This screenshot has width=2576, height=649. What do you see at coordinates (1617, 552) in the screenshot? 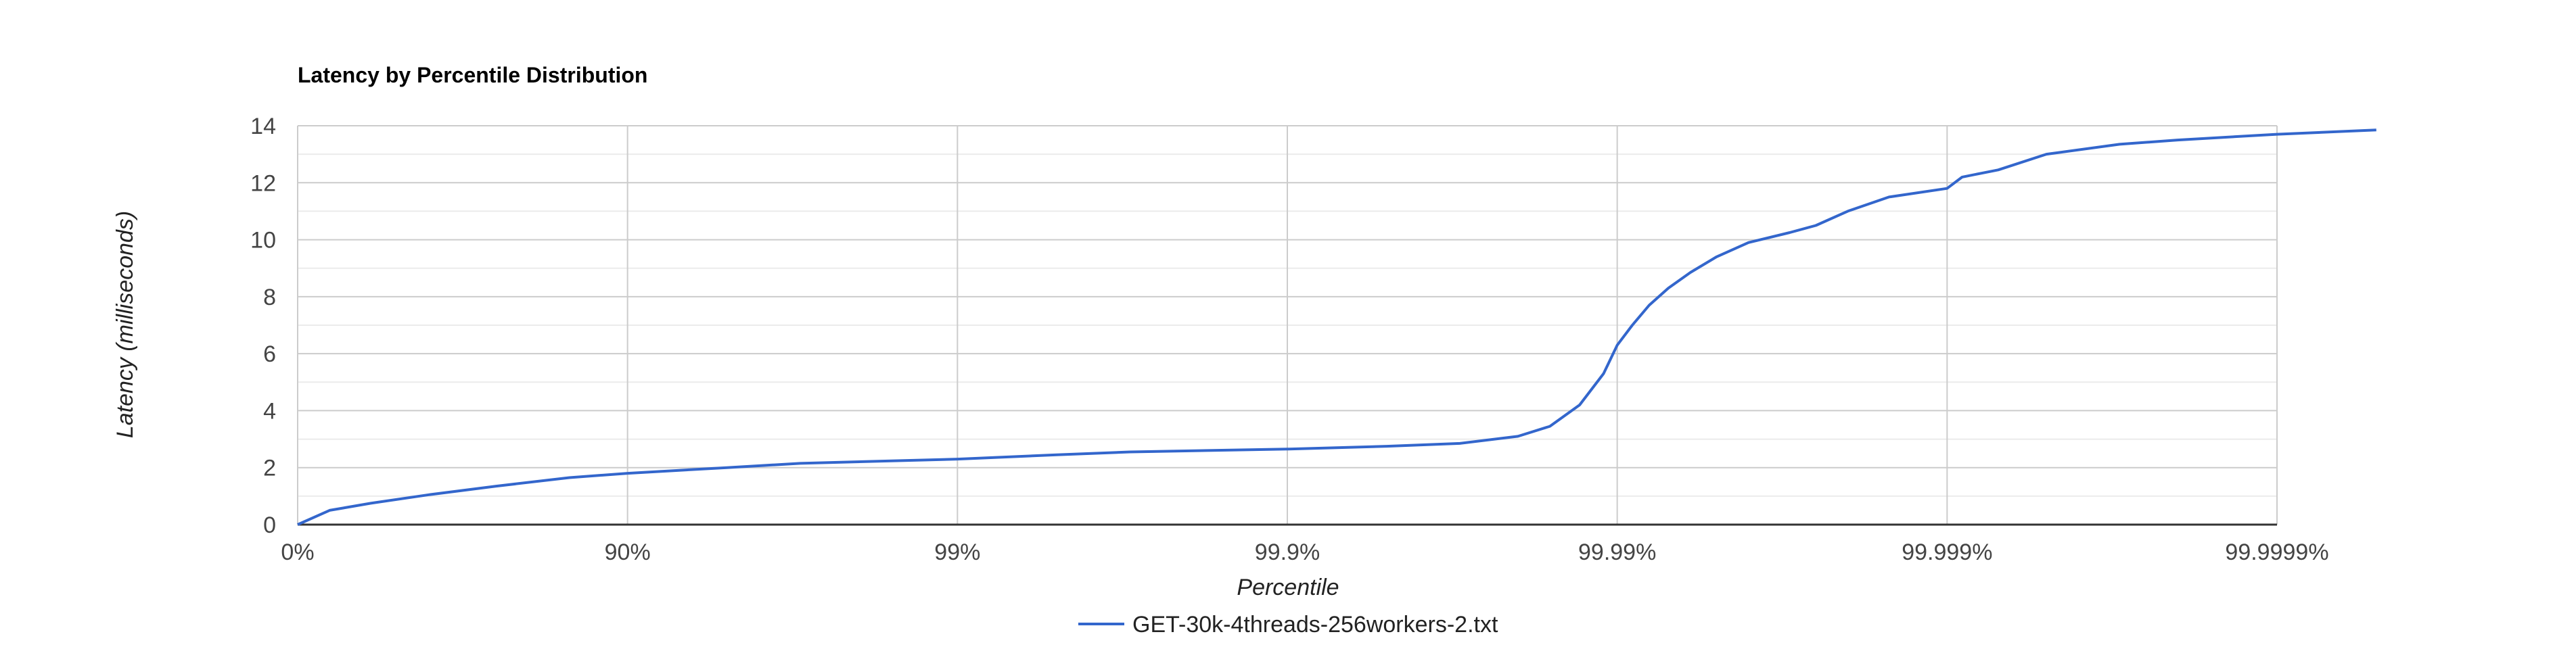
I see `x-tick-label: 99.99%` at bounding box center [1617, 552].